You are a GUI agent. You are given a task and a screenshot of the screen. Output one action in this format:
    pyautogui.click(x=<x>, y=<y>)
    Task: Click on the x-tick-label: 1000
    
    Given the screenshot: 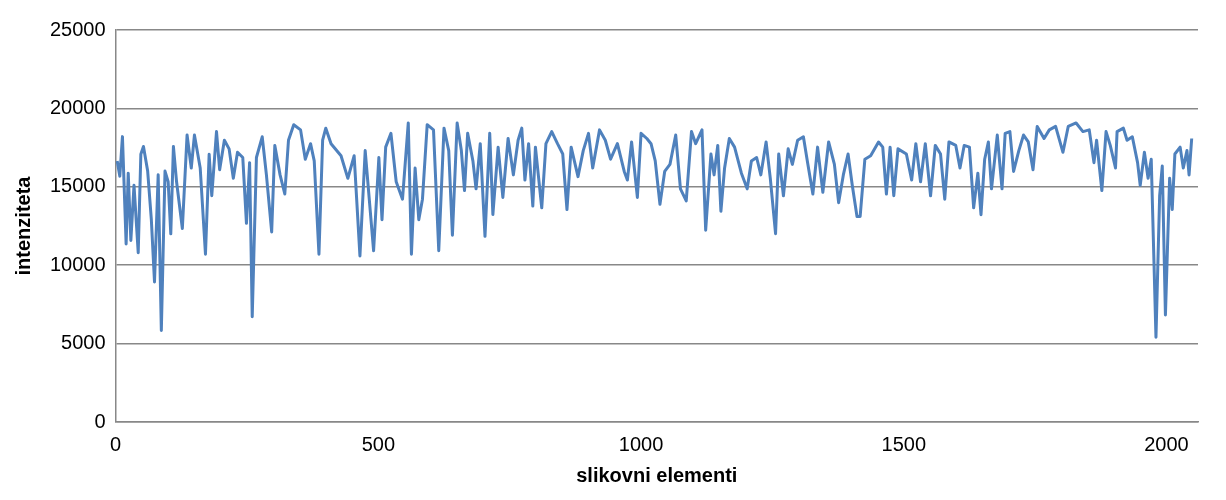 What is the action you would take?
    pyautogui.click(x=641, y=443)
    